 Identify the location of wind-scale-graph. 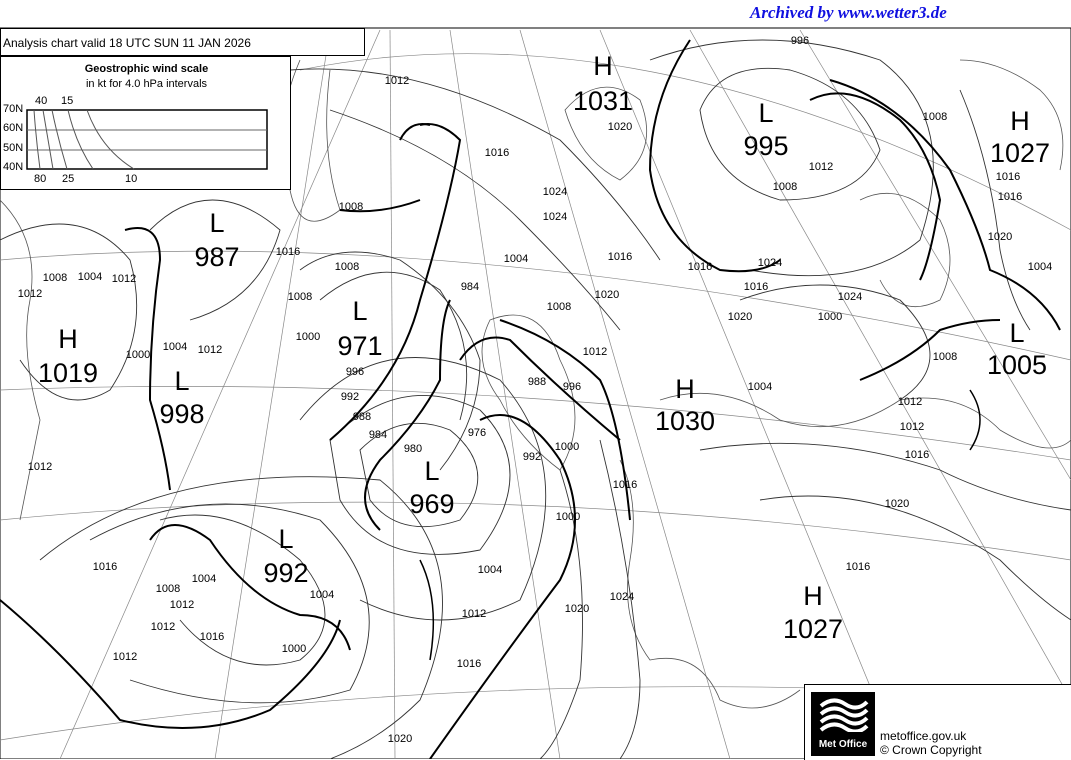
(147, 139).